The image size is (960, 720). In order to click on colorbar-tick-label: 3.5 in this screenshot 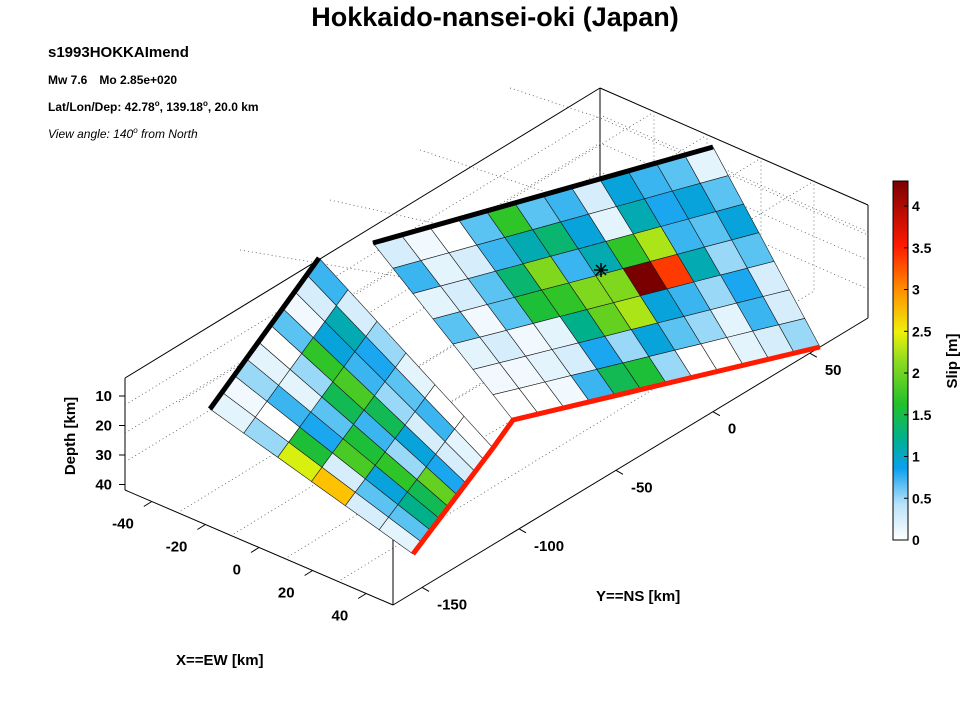, I will do `click(922, 248)`.